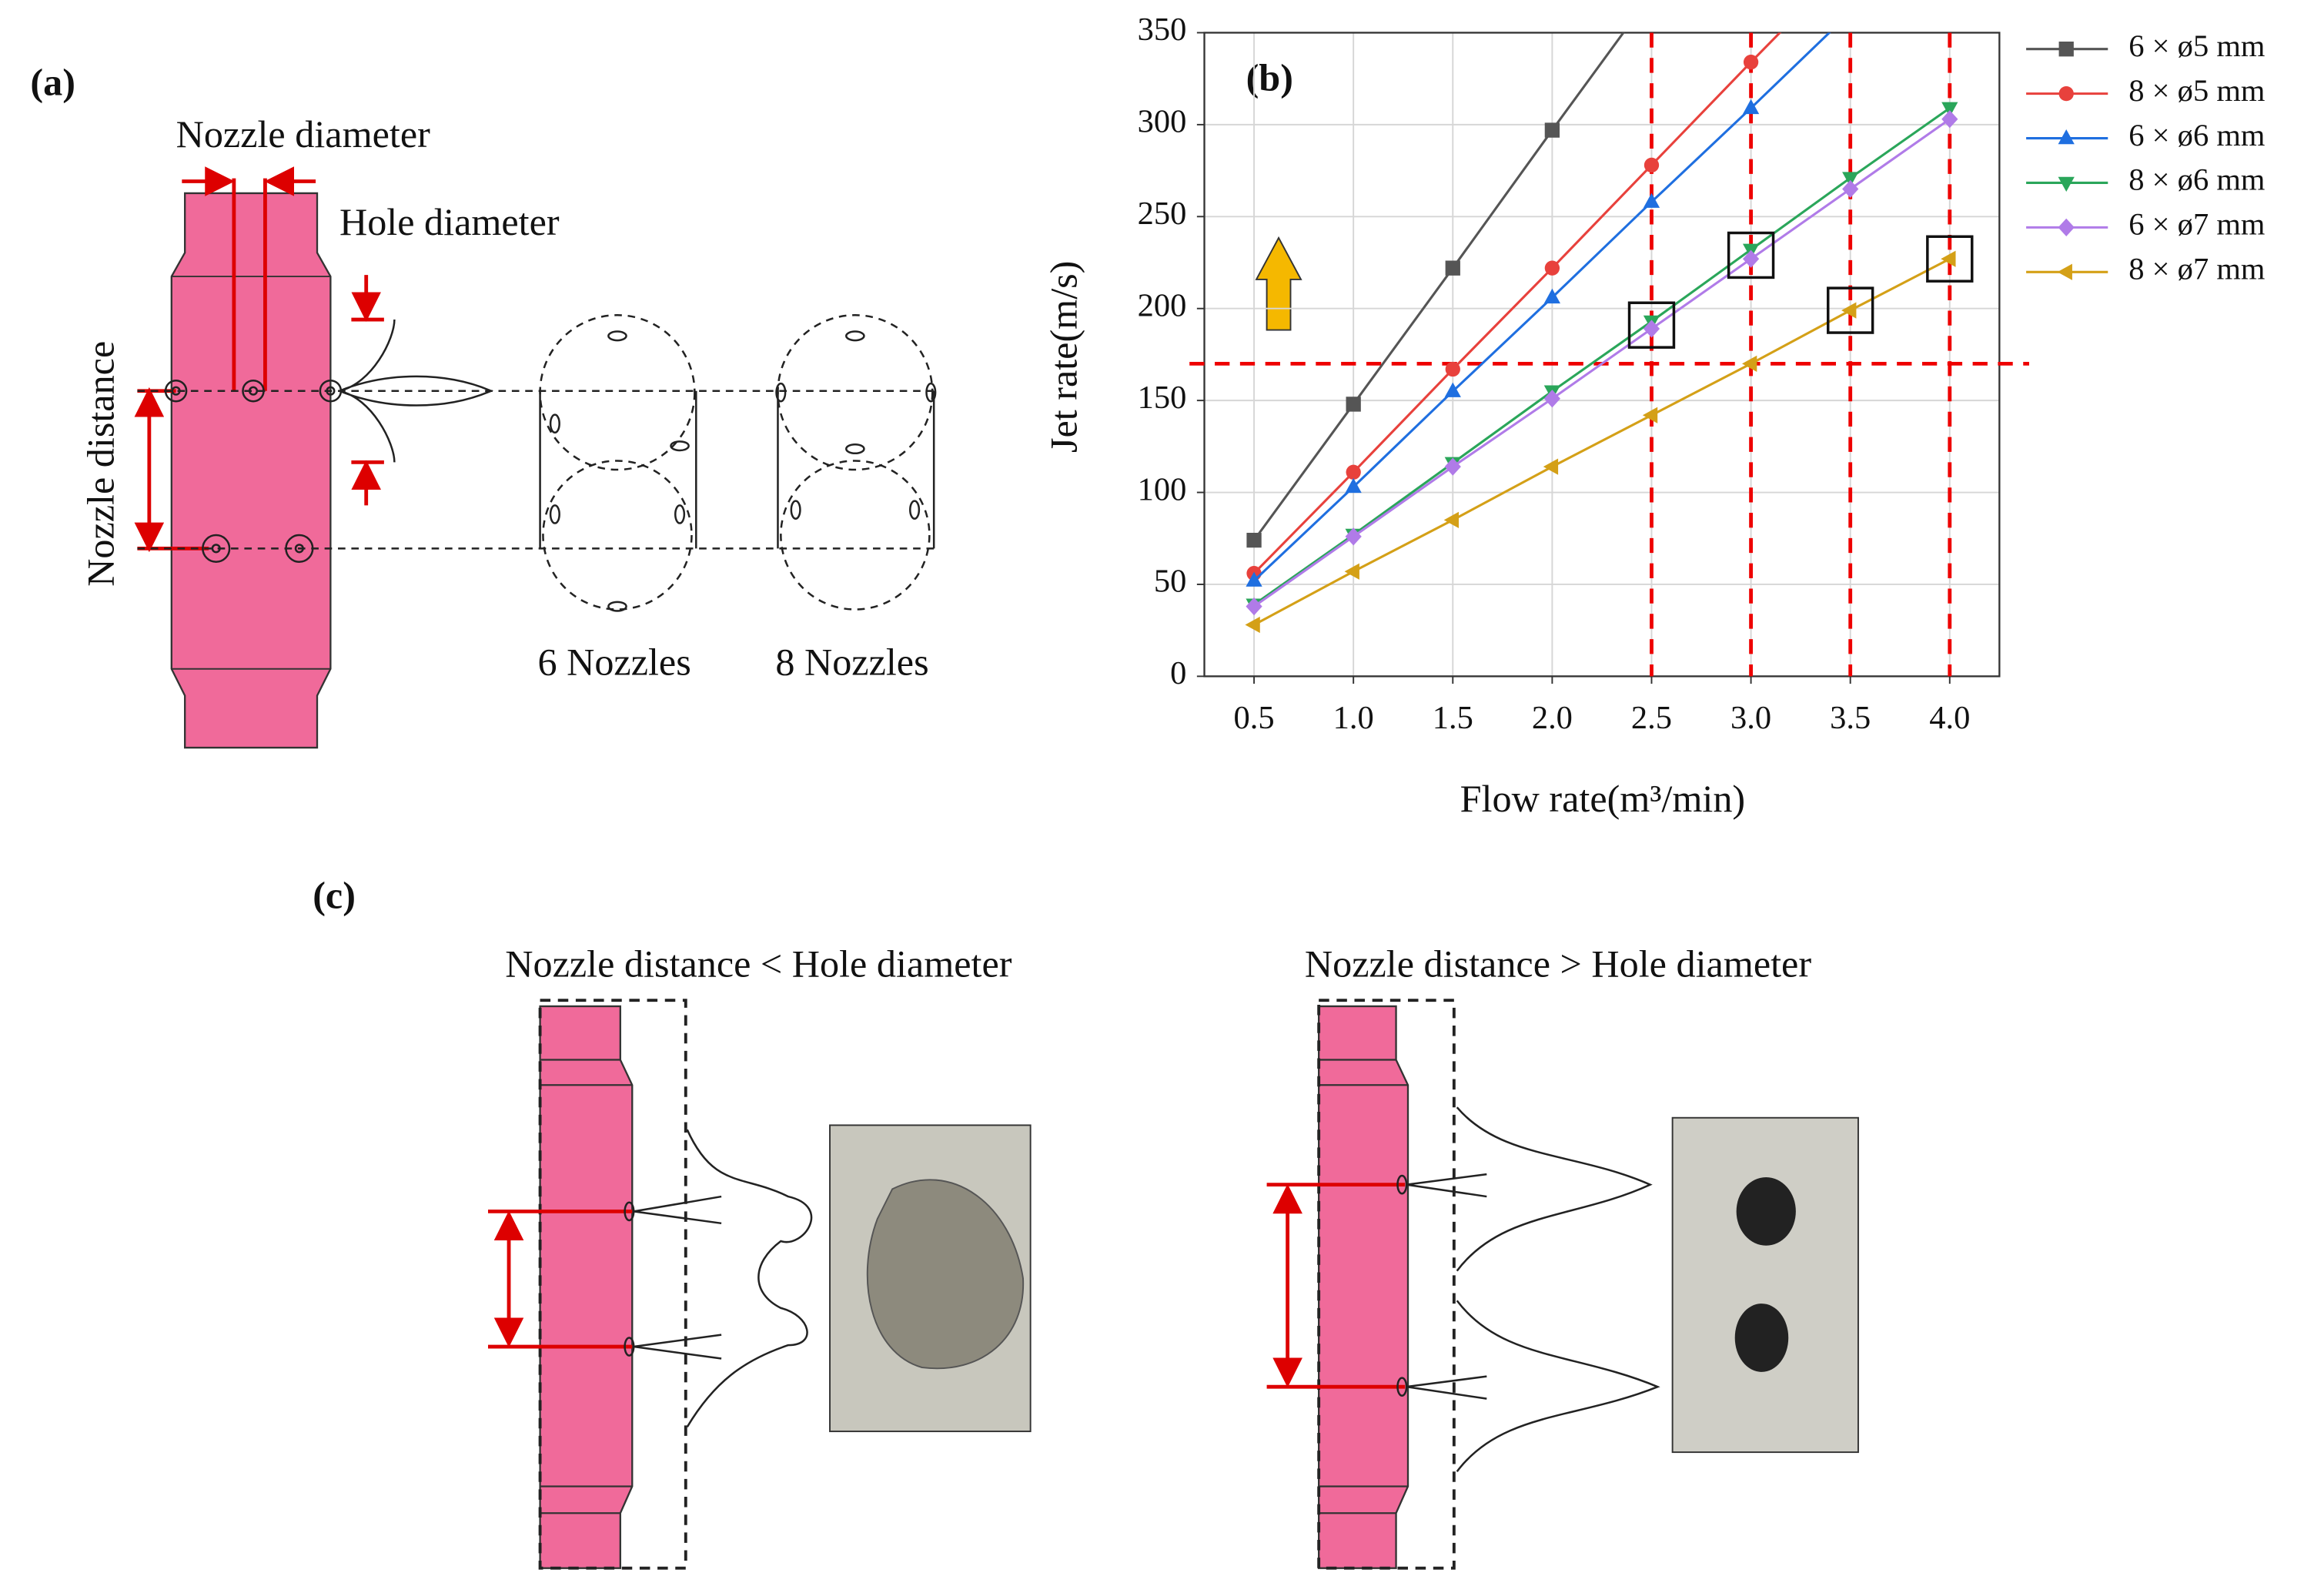 The width and height of the screenshot is (2324, 1583). What do you see at coordinates (1651, 718) in the screenshot?
I see `x-tick-label: 2.5` at bounding box center [1651, 718].